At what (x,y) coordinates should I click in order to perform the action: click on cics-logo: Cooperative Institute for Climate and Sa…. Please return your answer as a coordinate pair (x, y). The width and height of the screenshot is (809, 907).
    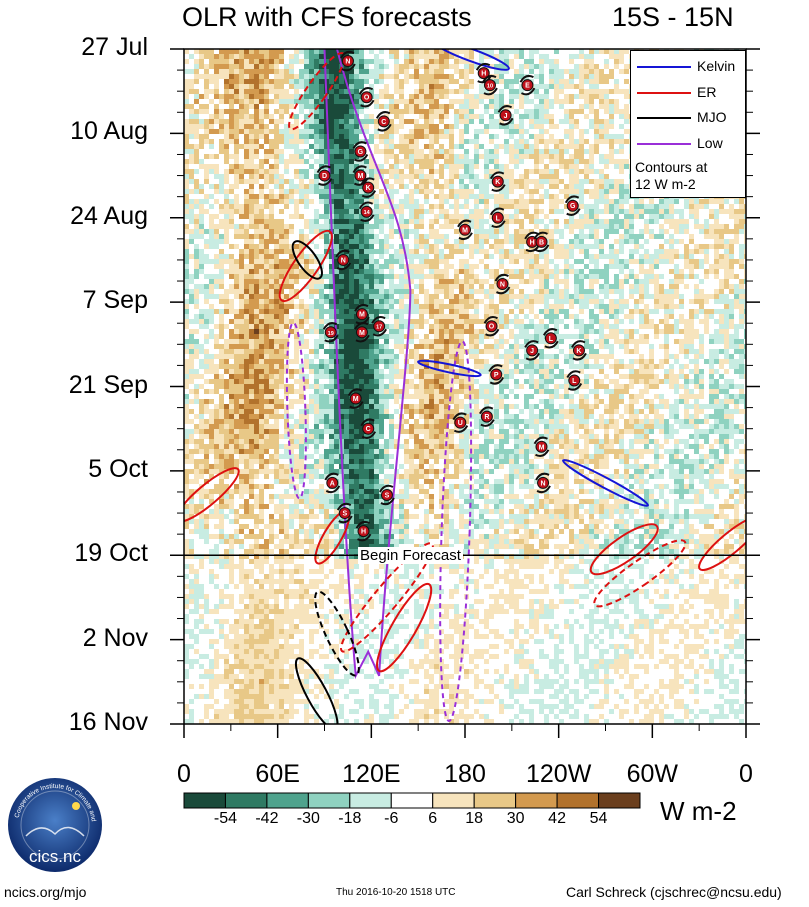
    Looking at the image, I should click on (54, 824).